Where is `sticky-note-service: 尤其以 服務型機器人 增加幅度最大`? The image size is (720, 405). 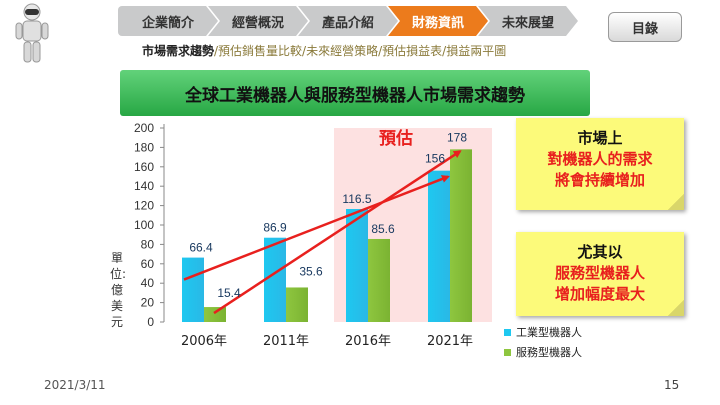
sticky-note-service: 尤其以 服務型機器人 增加幅度最大 is located at coordinates (600, 274).